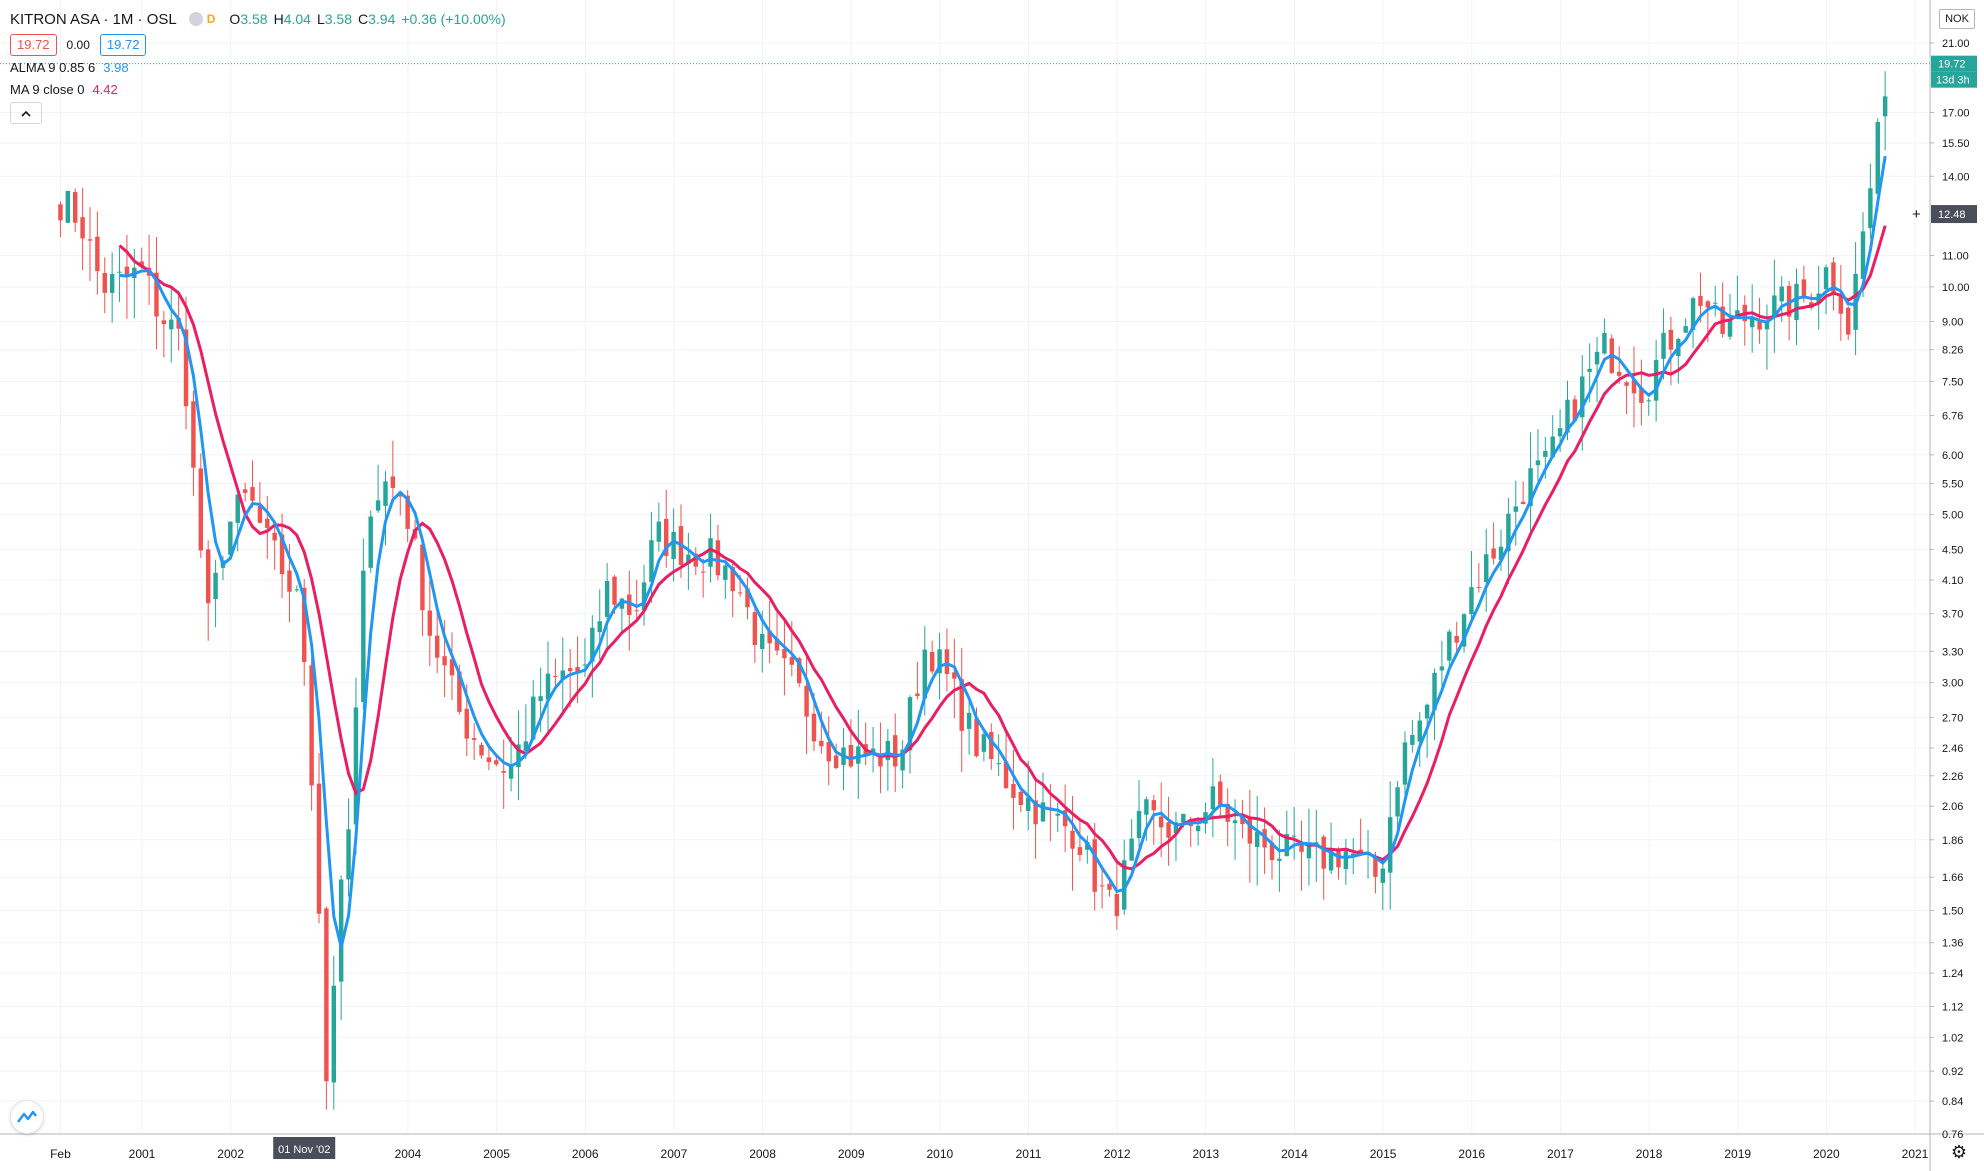 This screenshot has height=1171, width=1984. I want to click on price-tick-label: 8.26, so click(1952, 351).